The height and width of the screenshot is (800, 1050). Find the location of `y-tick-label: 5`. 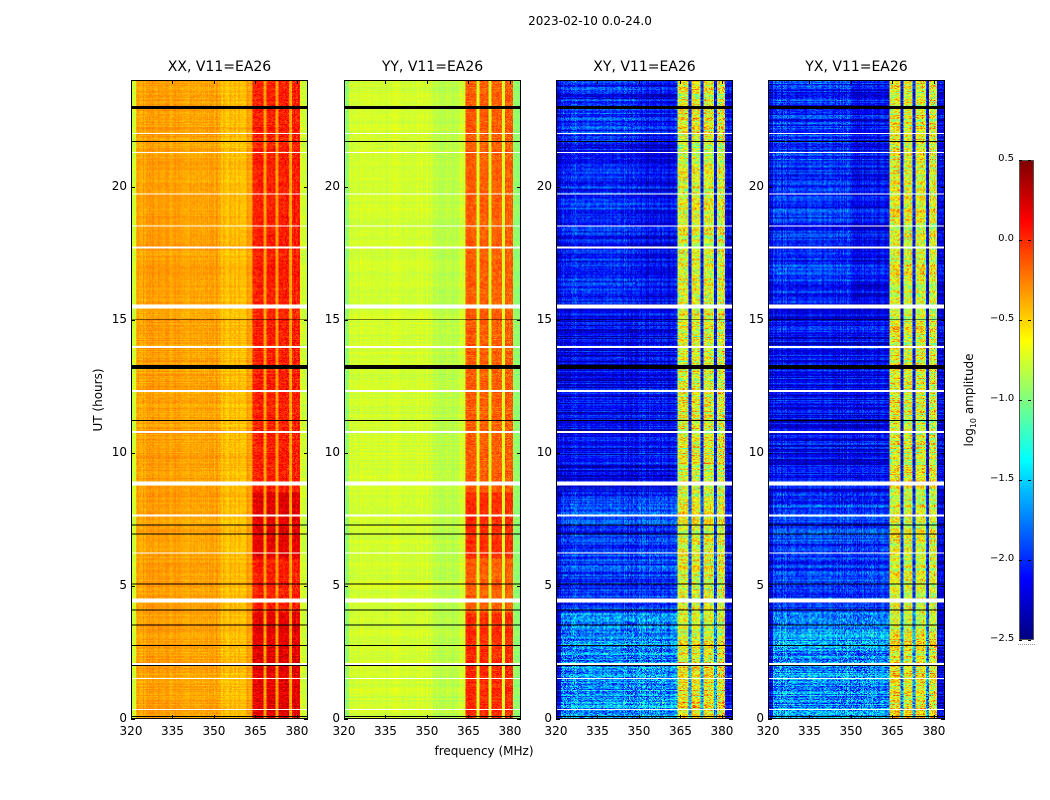

y-tick-label: 5 is located at coordinates (760, 584).